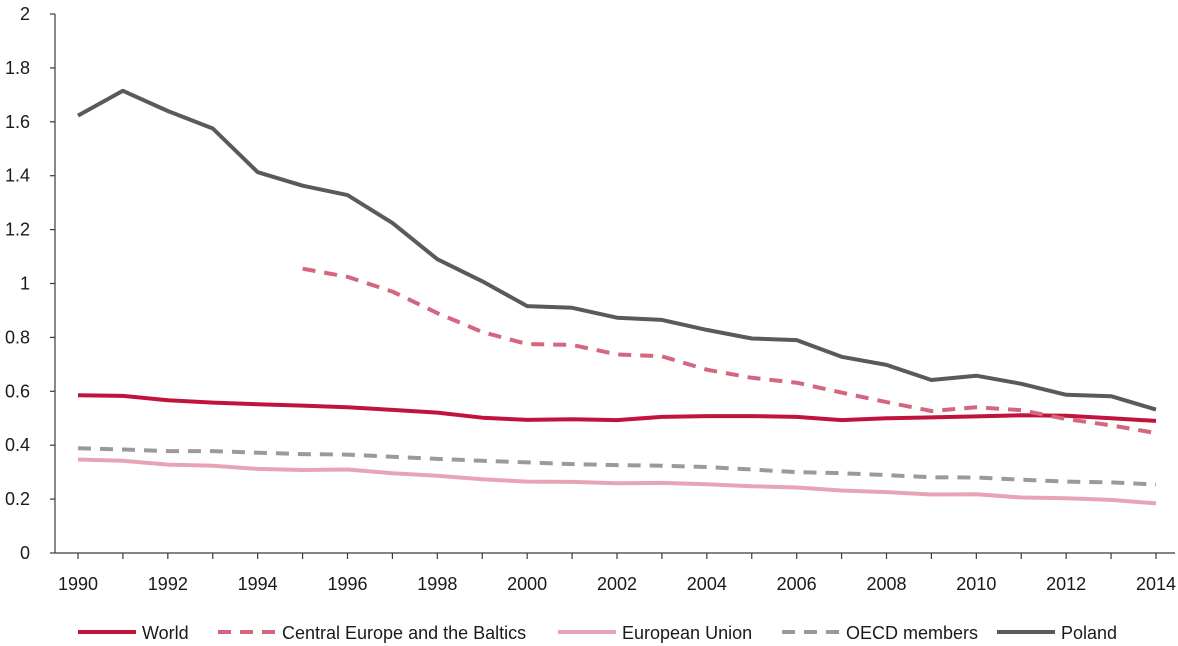 The width and height of the screenshot is (1178, 646). What do you see at coordinates (17, 68) in the screenshot?
I see `y-tick-label: 1.8` at bounding box center [17, 68].